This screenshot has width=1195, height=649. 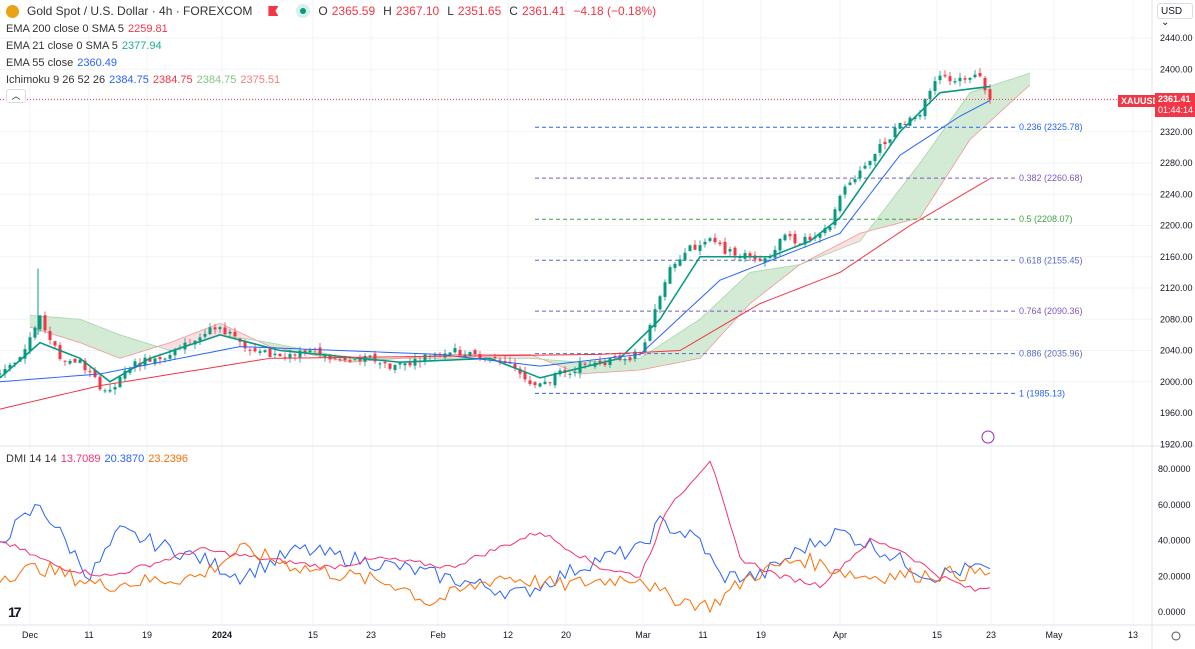 What do you see at coordinates (1174, 505) in the screenshot?
I see `dmi-axis-label: 60.0000` at bounding box center [1174, 505].